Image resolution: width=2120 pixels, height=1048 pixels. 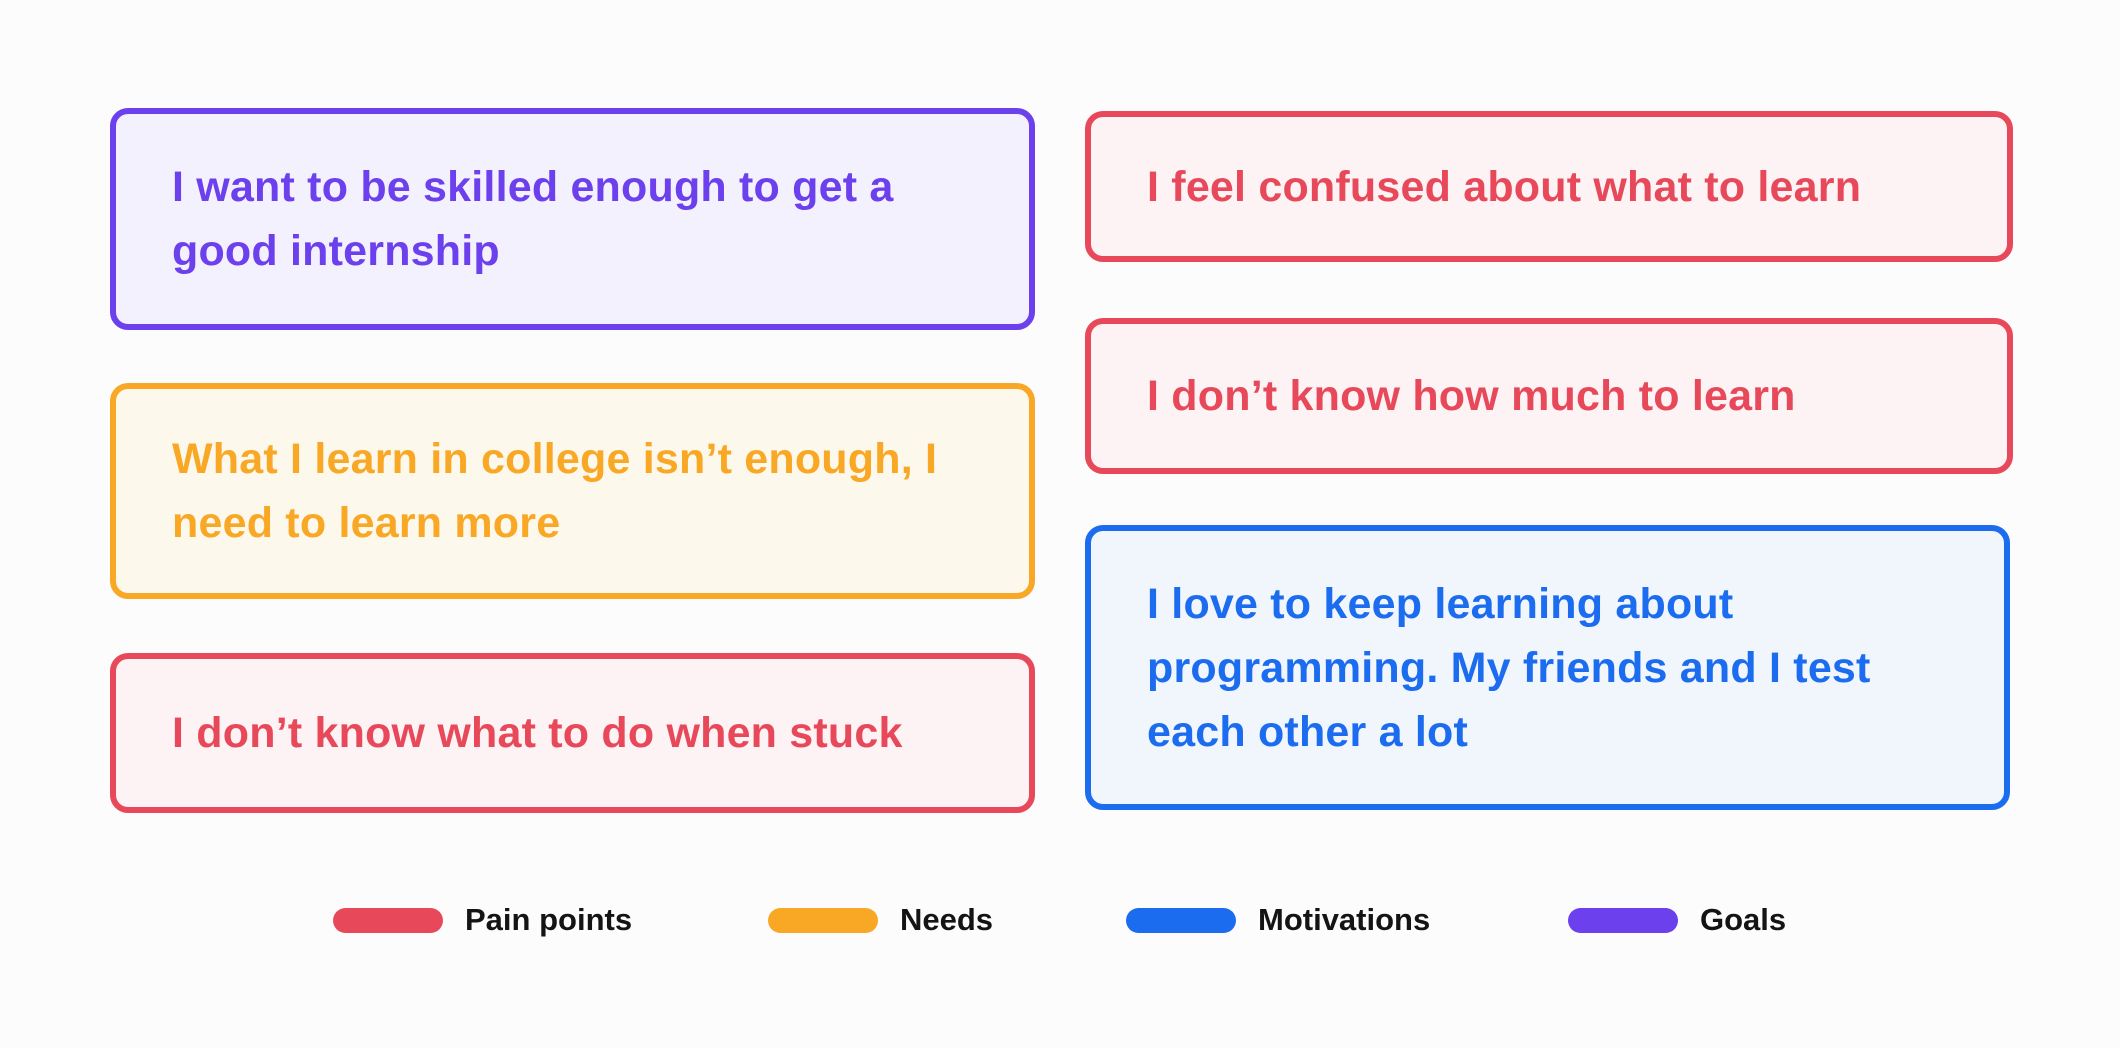 I want to click on legend-item-pain-points: Pain points, so click(x=482, y=920).